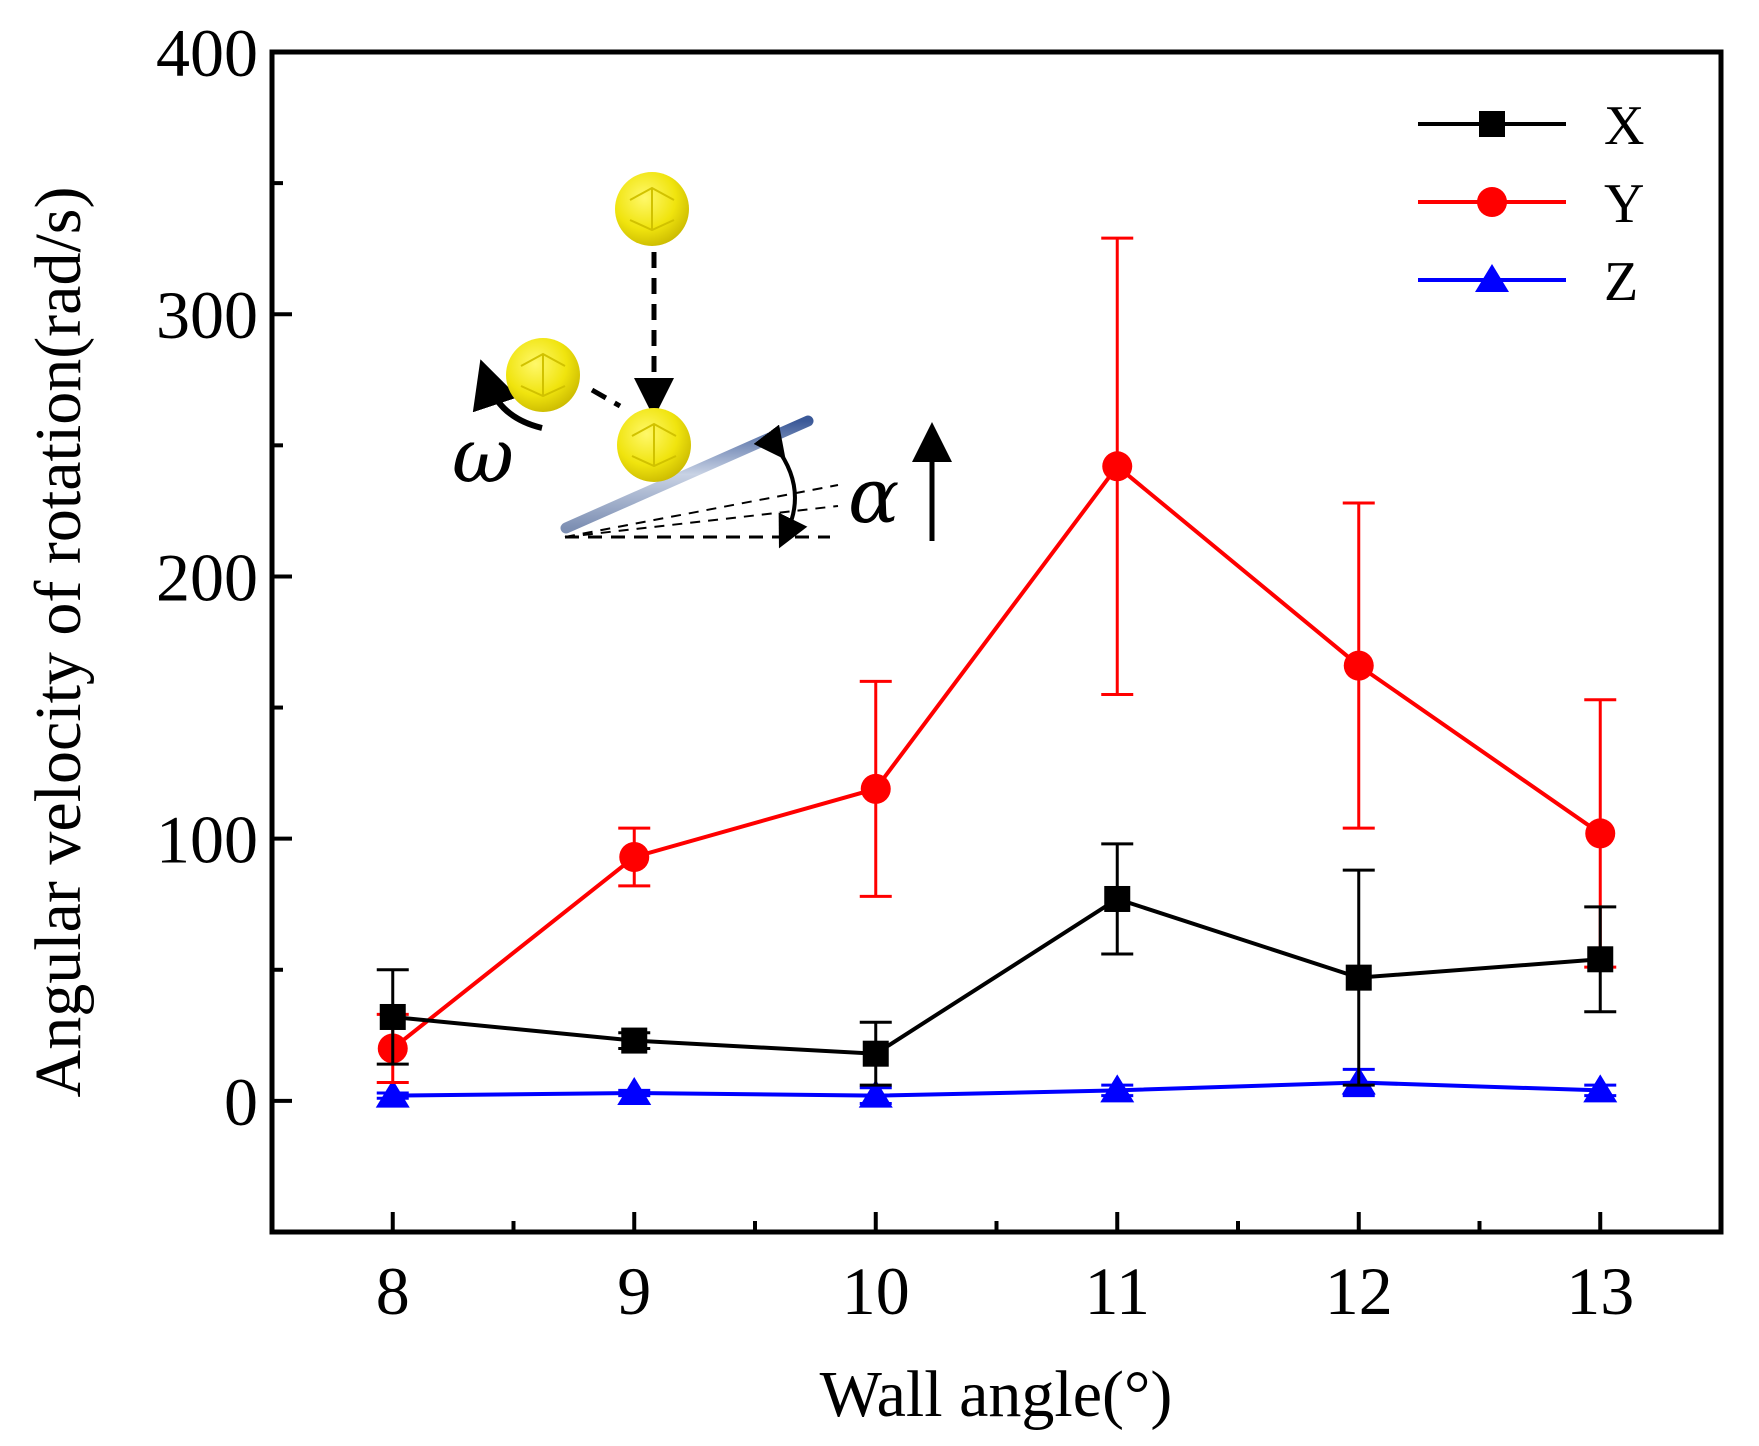 The height and width of the screenshot is (1446, 1759). What do you see at coordinates (207, 840) in the screenshot?
I see `y-tick-label: 100` at bounding box center [207, 840].